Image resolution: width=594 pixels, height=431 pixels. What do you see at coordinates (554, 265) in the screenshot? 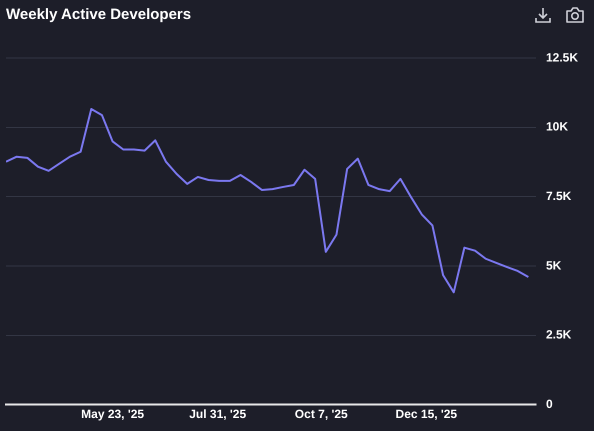
I see `y-tick-label: 5K` at bounding box center [554, 265].